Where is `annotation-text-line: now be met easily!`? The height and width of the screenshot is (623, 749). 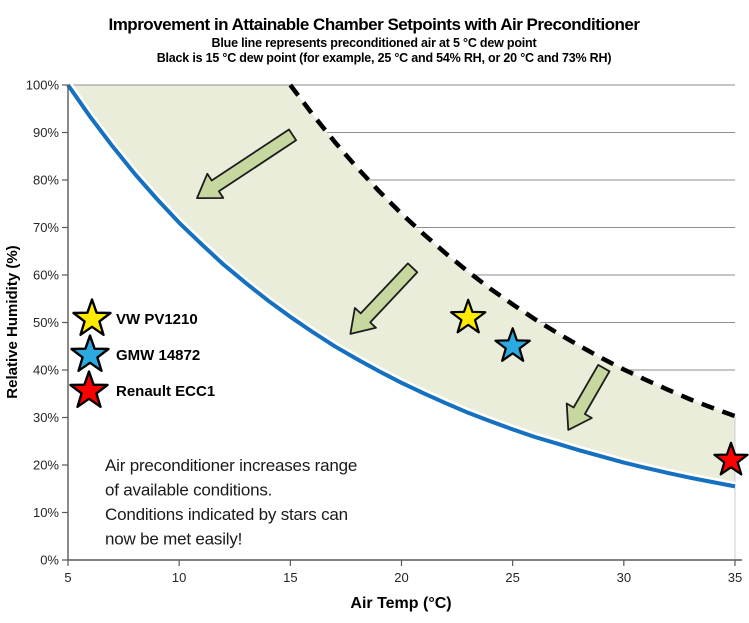 annotation-text-line: now be met easily! is located at coordinates (173, 539).